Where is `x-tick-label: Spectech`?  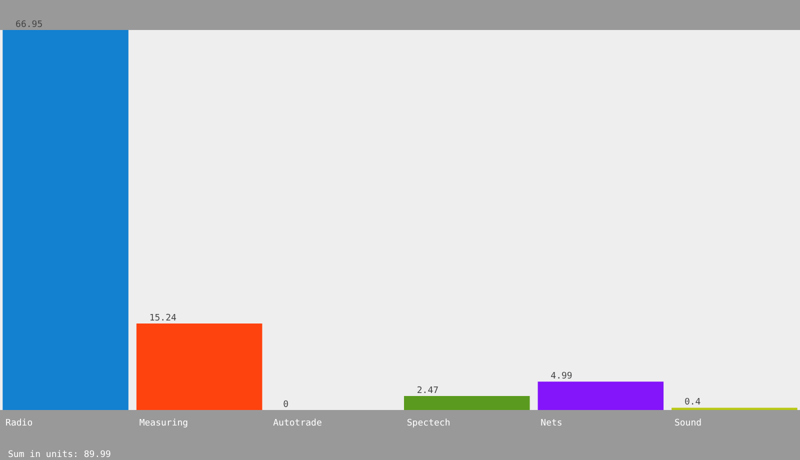
x-tick-label: Spectech is located at coordinates (428, 423).